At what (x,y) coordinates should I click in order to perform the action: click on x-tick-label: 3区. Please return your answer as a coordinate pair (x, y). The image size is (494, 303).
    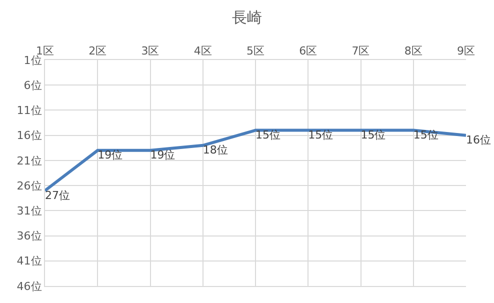
    Looking at the image, I should click on (150, 51).